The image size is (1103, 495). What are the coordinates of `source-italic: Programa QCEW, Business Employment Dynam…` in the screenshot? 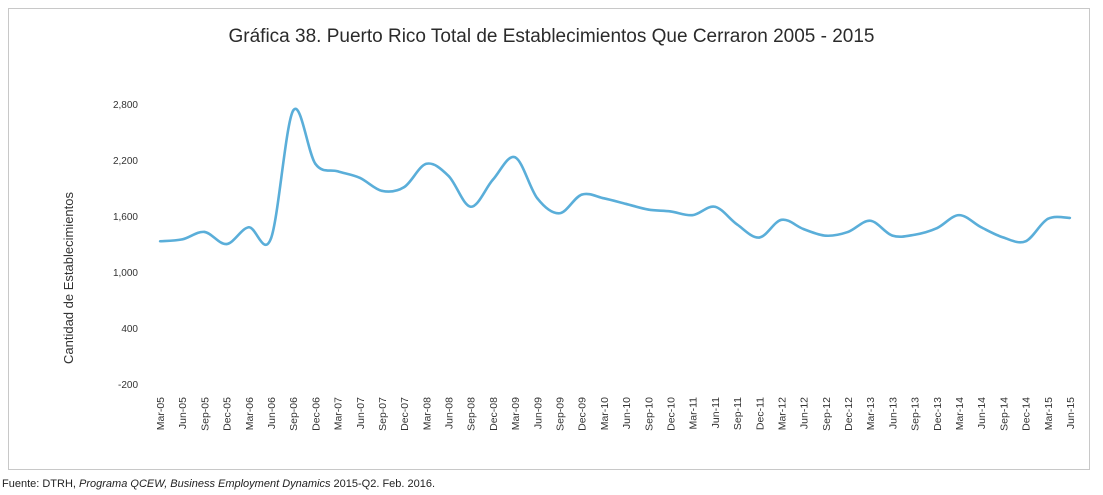 It's located at (205, 484).